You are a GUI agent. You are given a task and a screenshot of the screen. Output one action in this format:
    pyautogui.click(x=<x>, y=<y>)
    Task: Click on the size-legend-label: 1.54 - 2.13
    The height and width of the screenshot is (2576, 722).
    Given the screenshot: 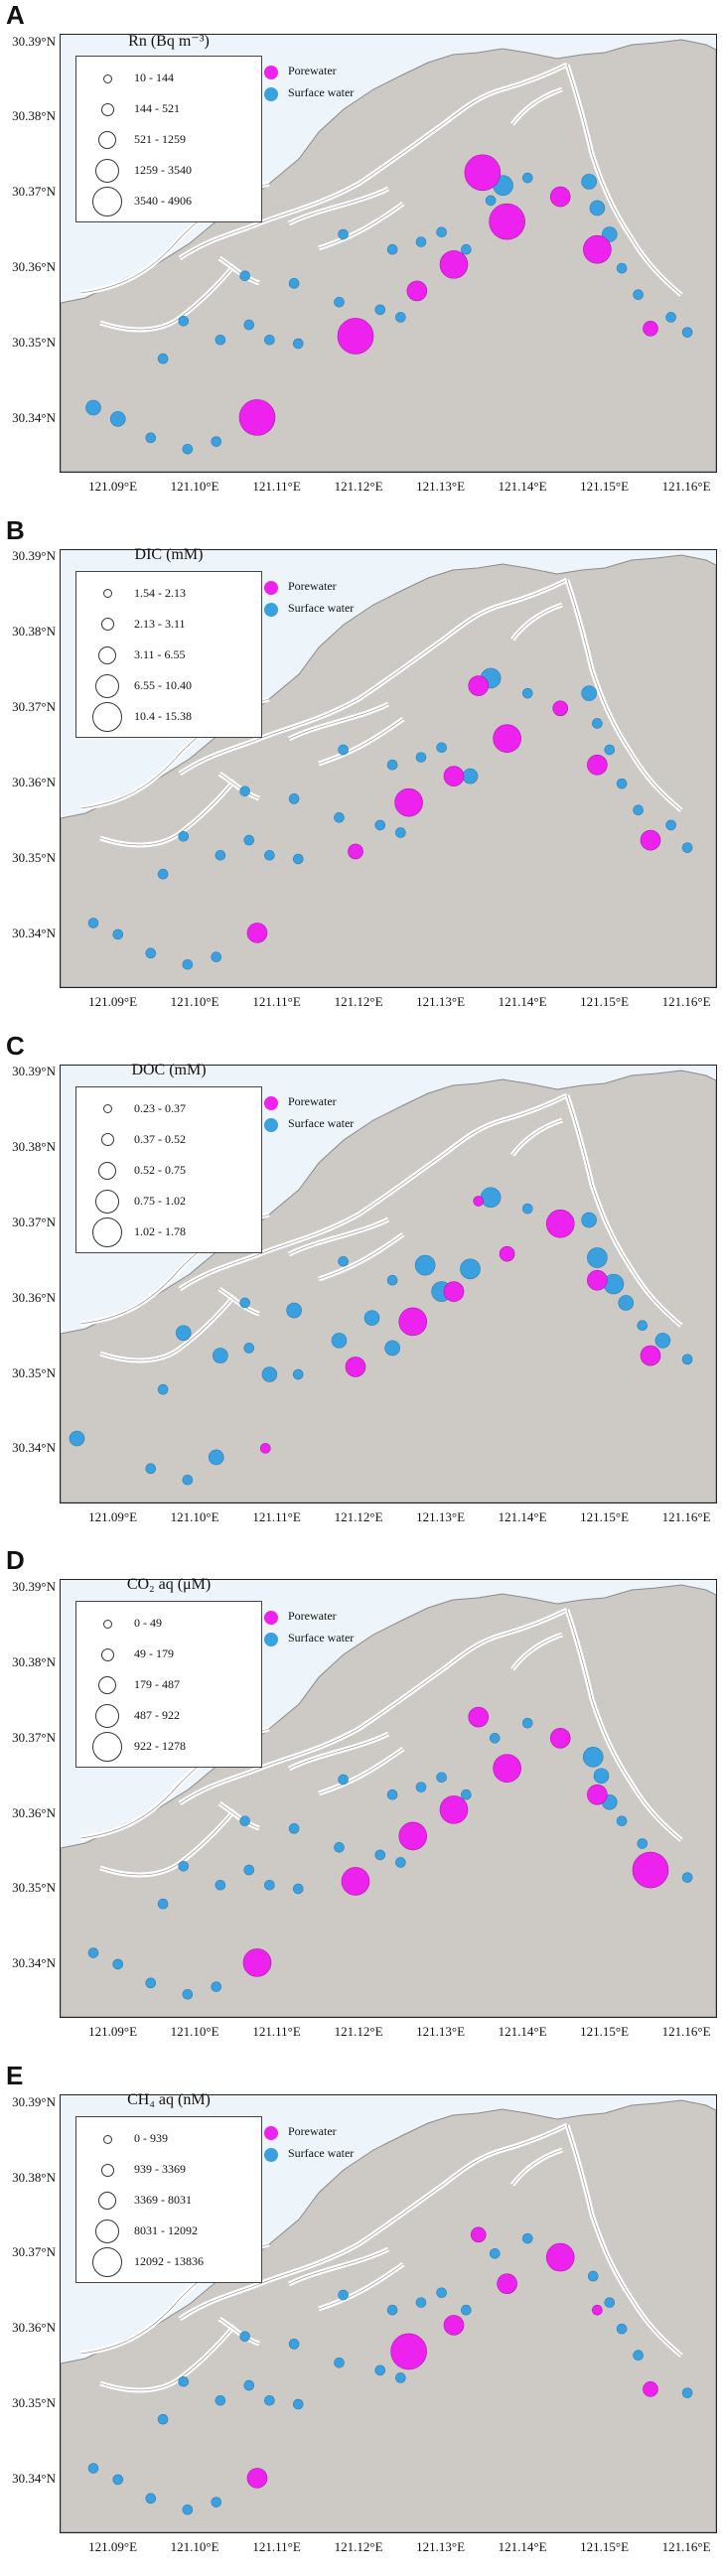 What is the action you would take?
    pyautogui.click(x=160, y=592)
    